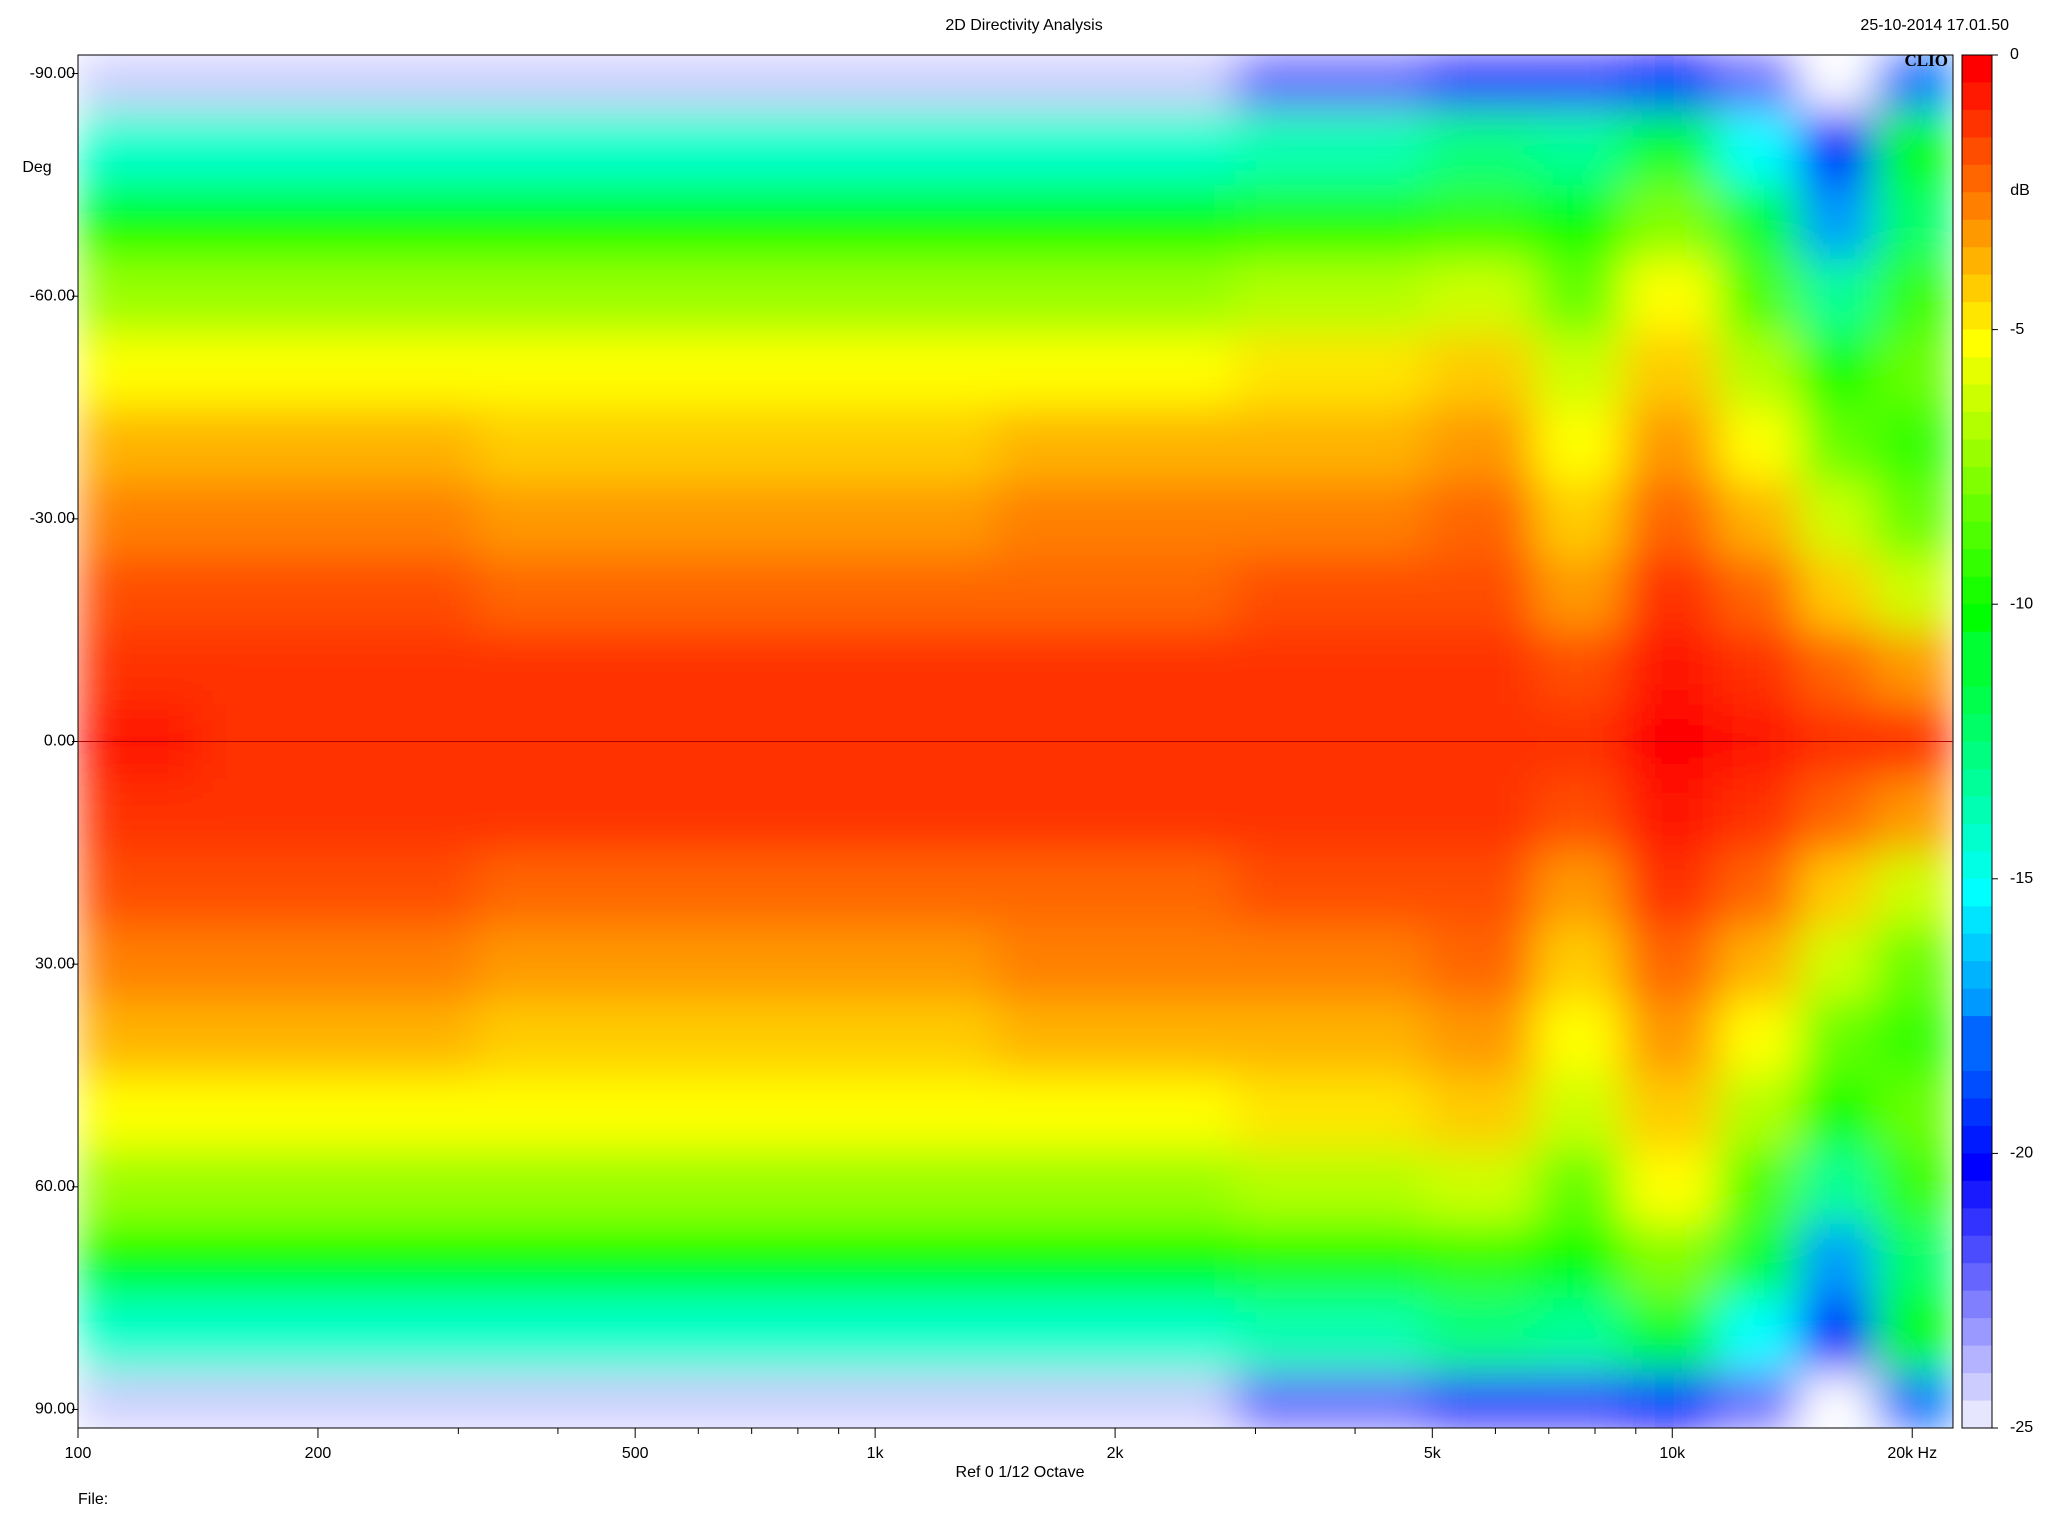  I want to click on x-tick-label: 10k, so click(1672, 1453).